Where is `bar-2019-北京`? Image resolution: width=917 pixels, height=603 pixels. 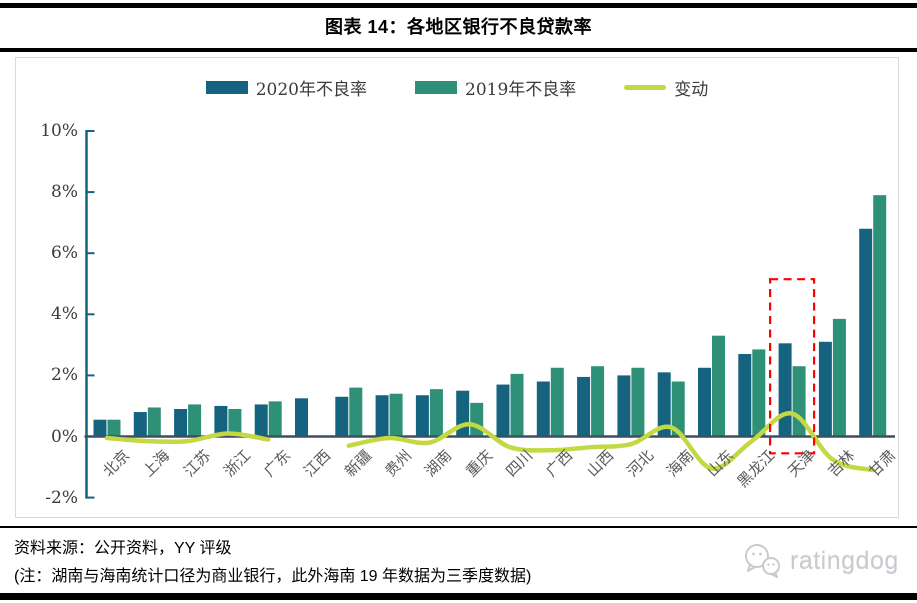 bar-2019-北京 is located at coordinates (114, 428).